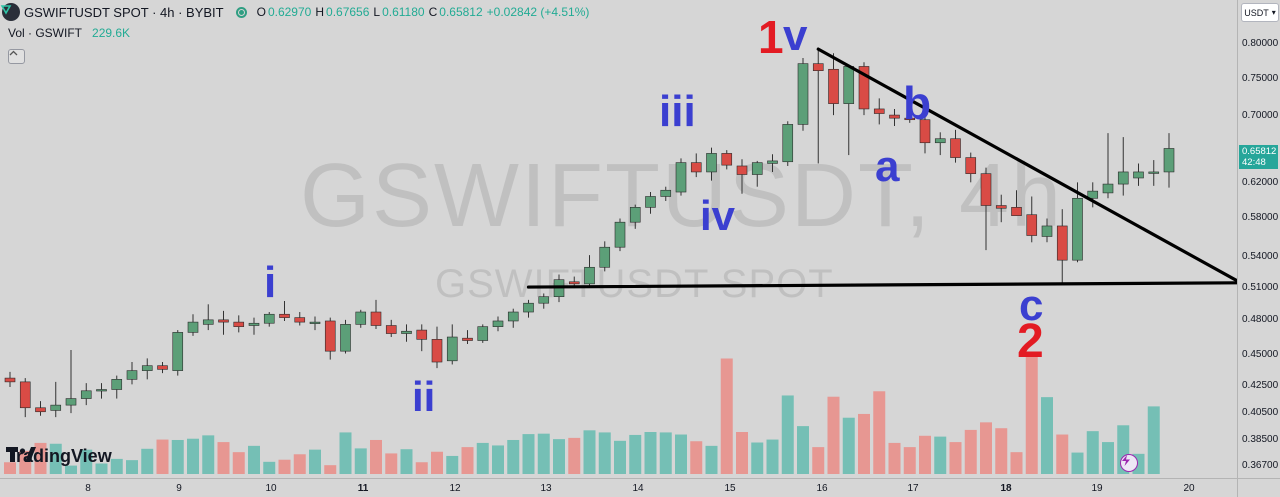  Describe the element at coordinates (1030, 341) in the screenshot. I see `wave-label-2: 2` at that location.